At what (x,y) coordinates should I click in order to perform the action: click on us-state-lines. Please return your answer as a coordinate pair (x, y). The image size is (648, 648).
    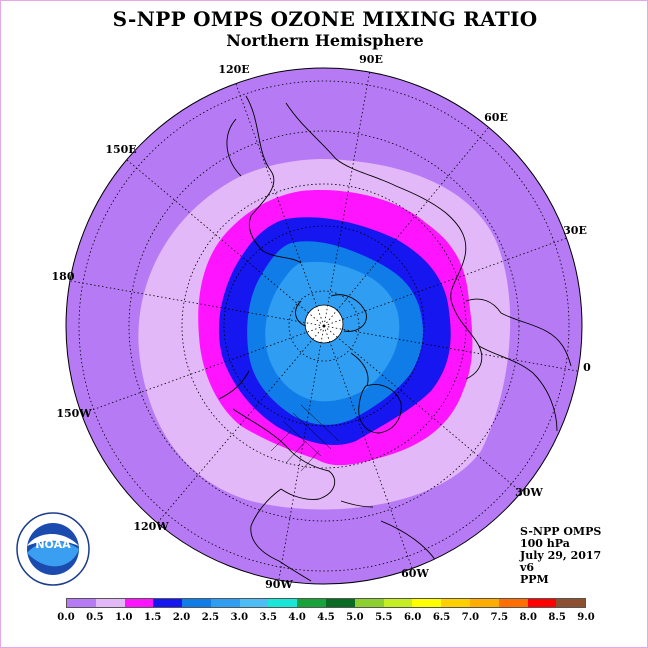
    Looking at the image, I should click on (305, 438).